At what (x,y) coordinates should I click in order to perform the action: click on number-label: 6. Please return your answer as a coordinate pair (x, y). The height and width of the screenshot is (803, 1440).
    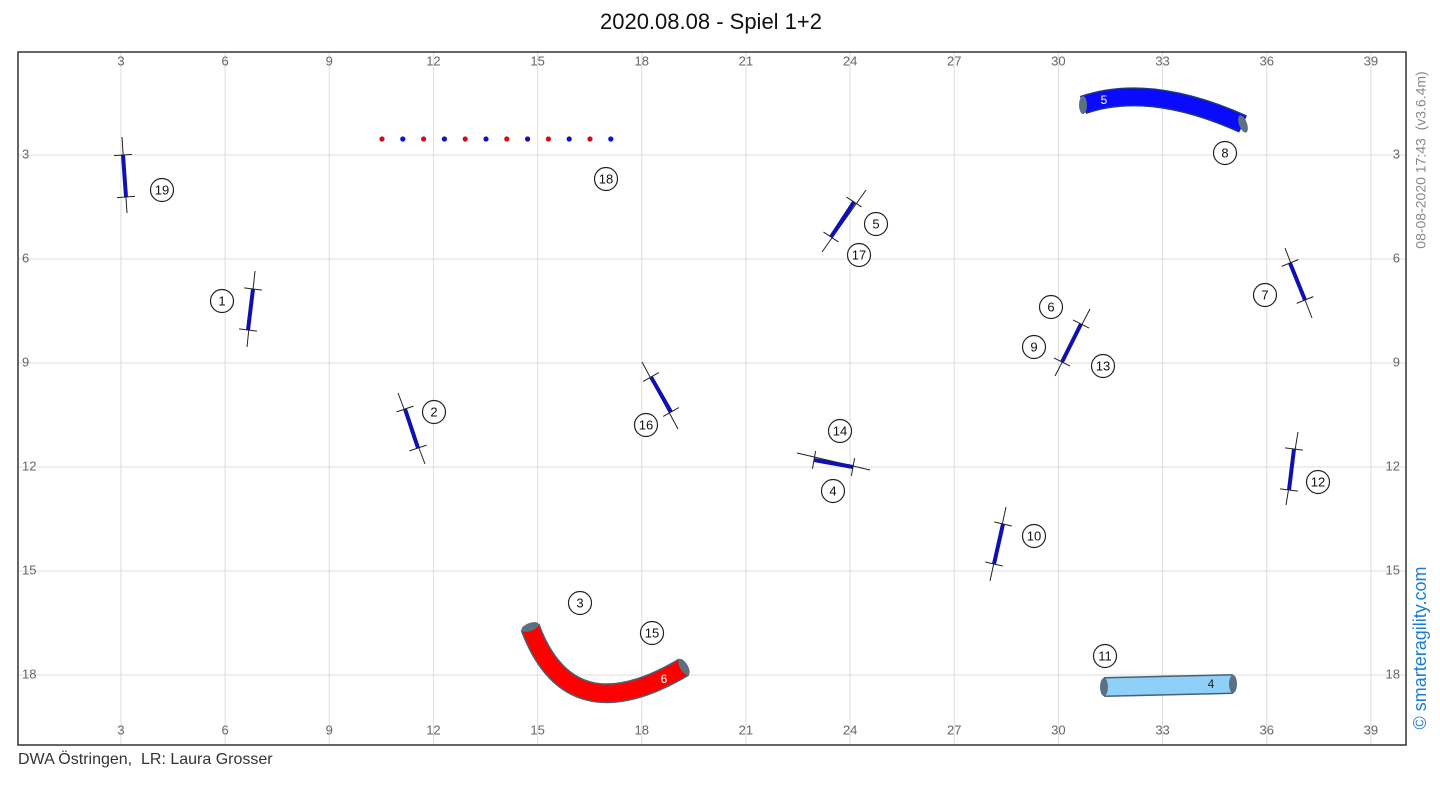
    Looking at the image, I should click on (1050, 306).